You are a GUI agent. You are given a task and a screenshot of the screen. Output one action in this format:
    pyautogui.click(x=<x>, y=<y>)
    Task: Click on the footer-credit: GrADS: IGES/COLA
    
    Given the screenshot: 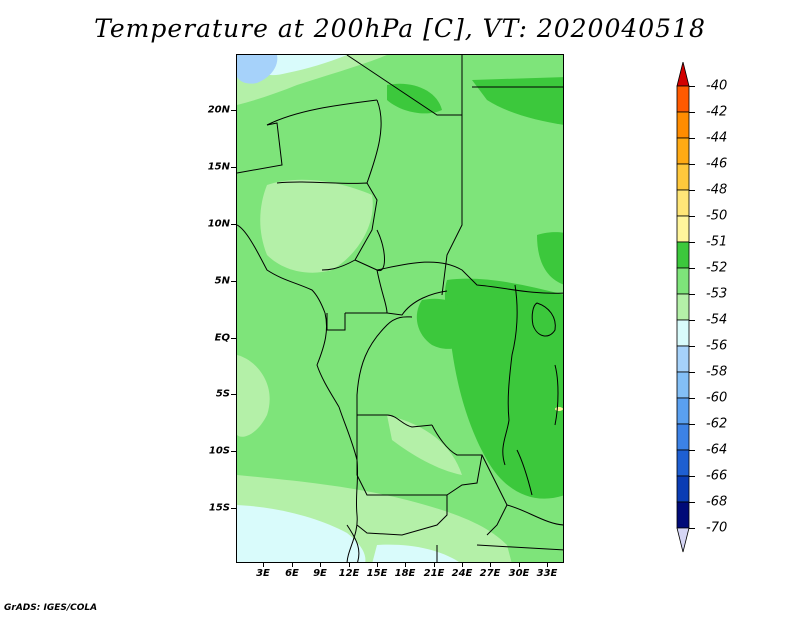 What is the action you would take?
    pyautogui.click(x=51, y=608)
    